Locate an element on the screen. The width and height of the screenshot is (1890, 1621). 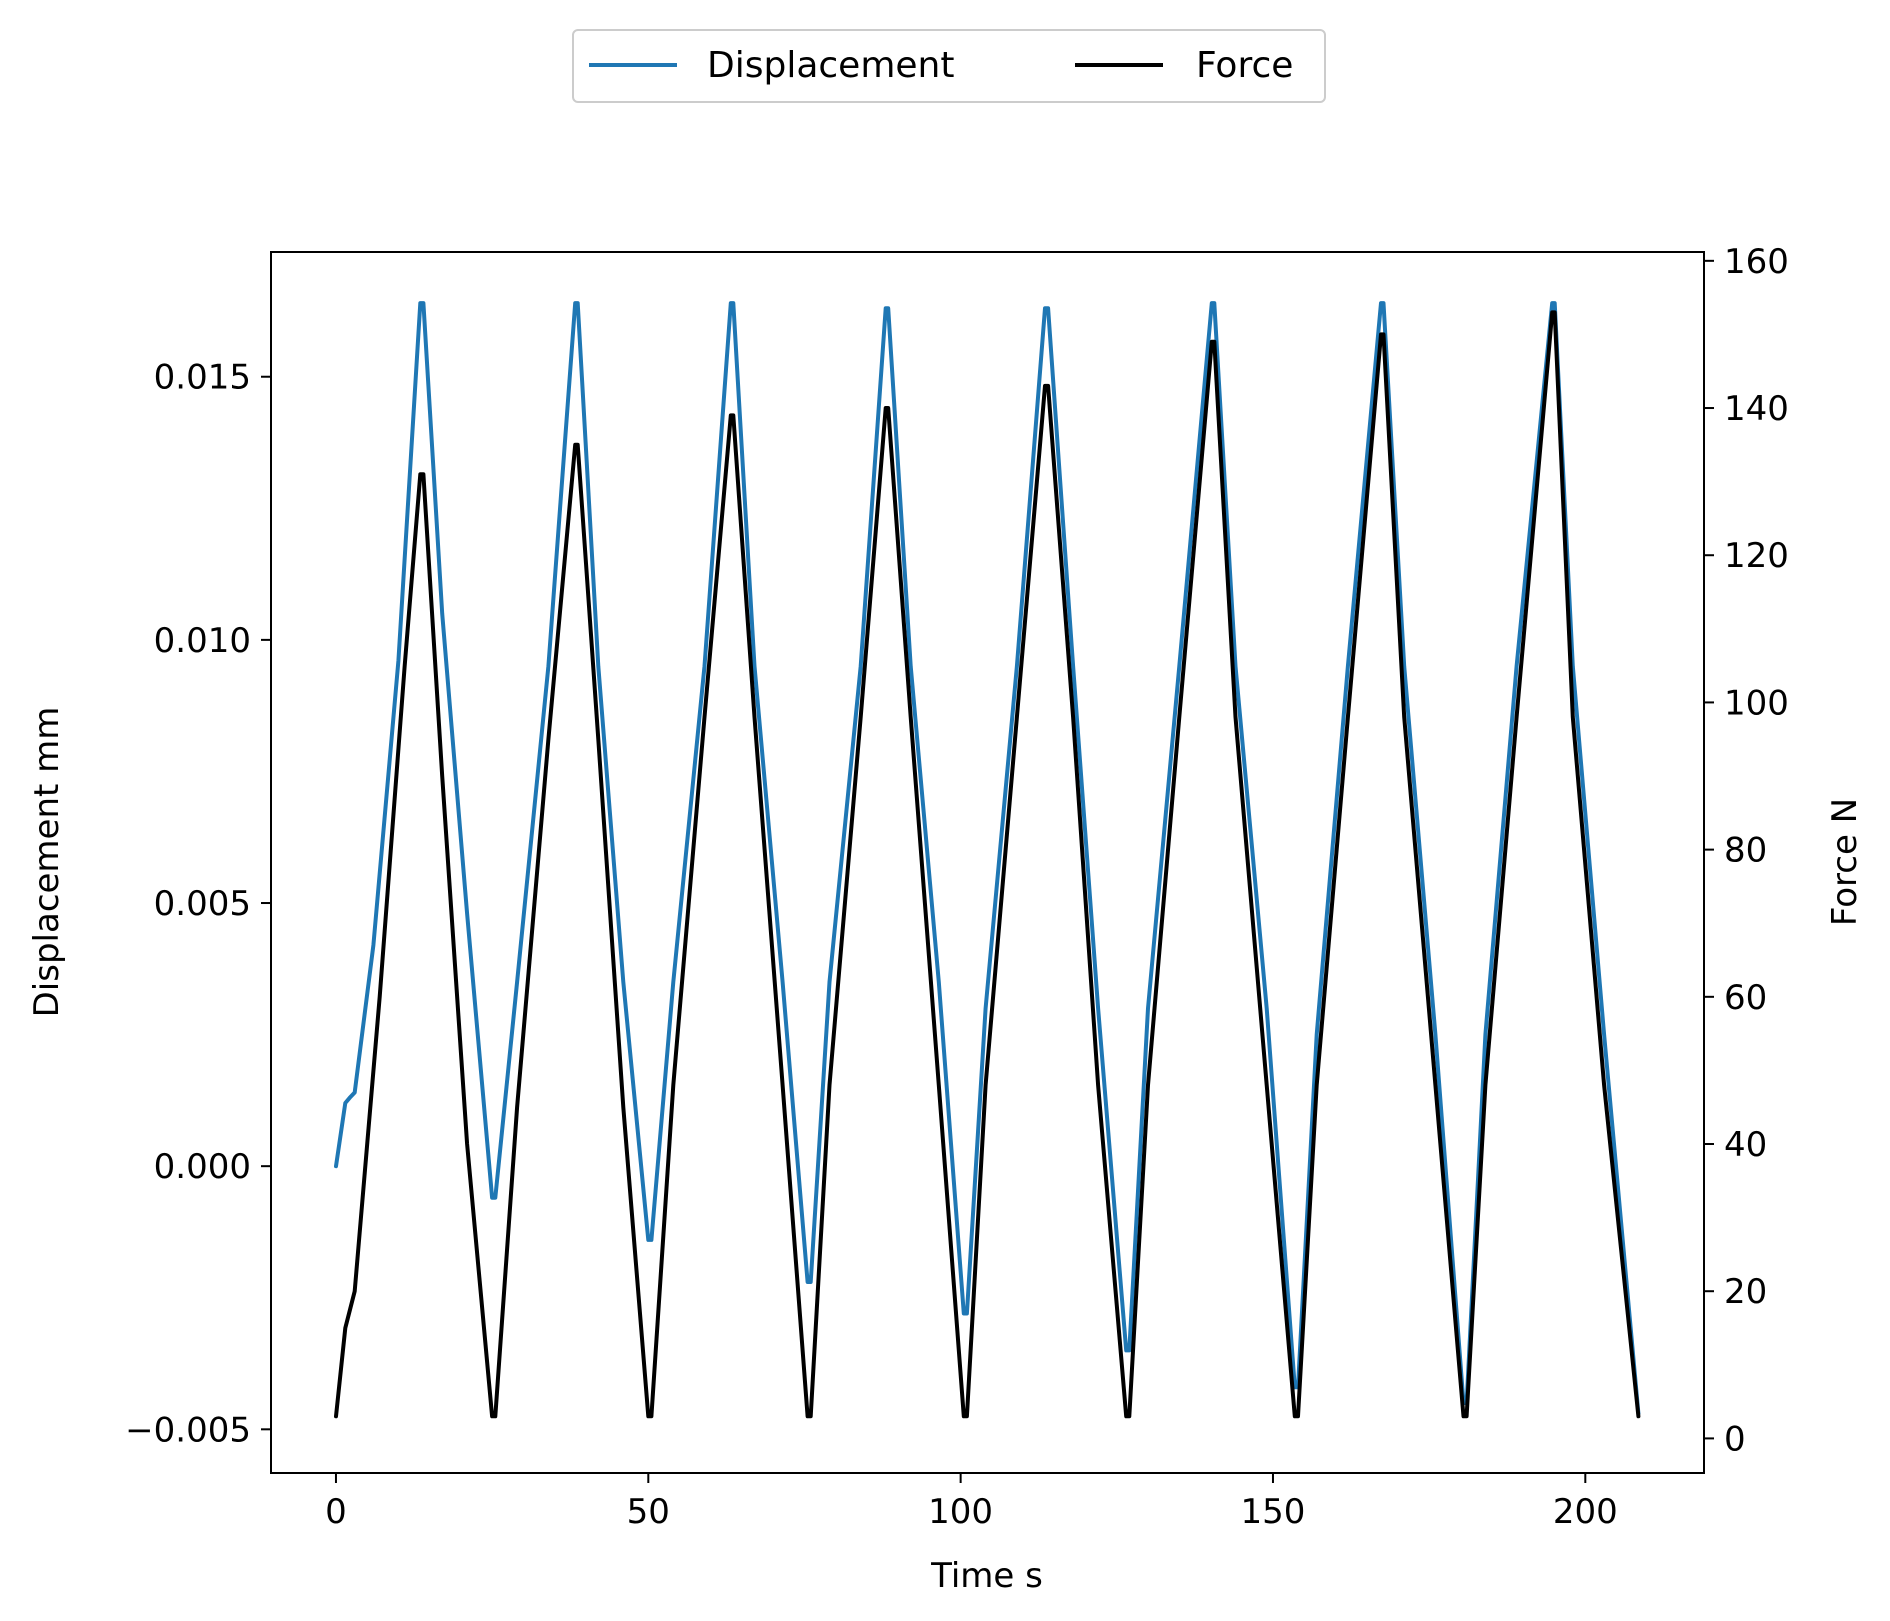
legend-label-displacement: Displacement is located at coordinates (830, 65).